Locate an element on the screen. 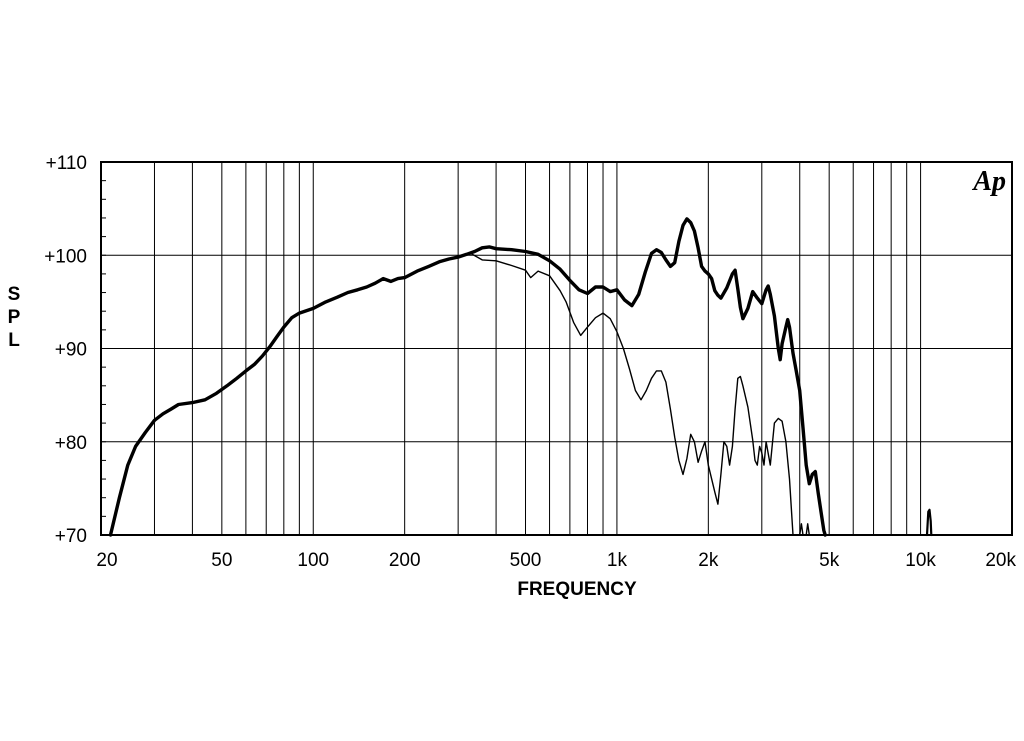 The height and width of the screenshot is (741, 1024). y-tick-labels: +70 +80 +90 +100 +110 is located at coordinates (65, 350).